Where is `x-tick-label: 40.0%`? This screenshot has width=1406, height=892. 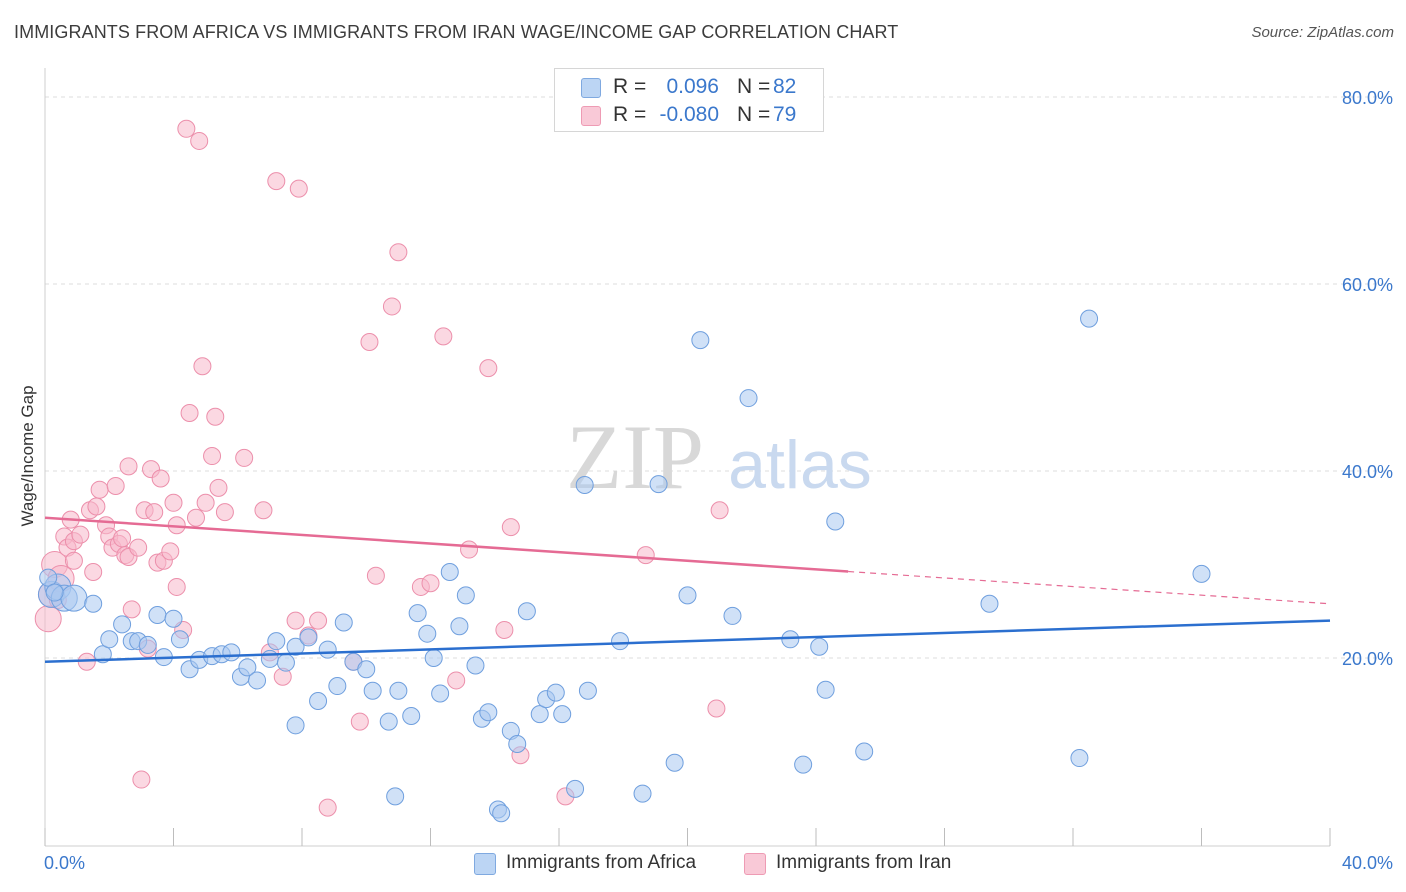
x-tick-label: 40.0% is located at coordinates (1367, 863).